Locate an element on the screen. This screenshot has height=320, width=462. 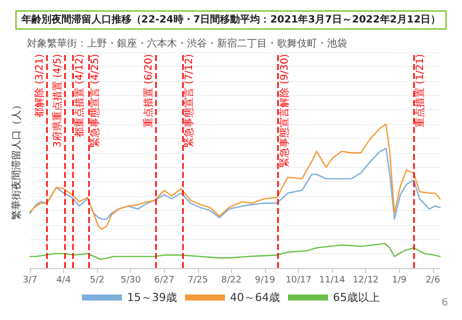
chart-subtitle: 対象繁華街：上野・銀座・六本木・渋谷・新宿二丁目・歌舞伎町・池袋 is located at coordinates (187, 44).